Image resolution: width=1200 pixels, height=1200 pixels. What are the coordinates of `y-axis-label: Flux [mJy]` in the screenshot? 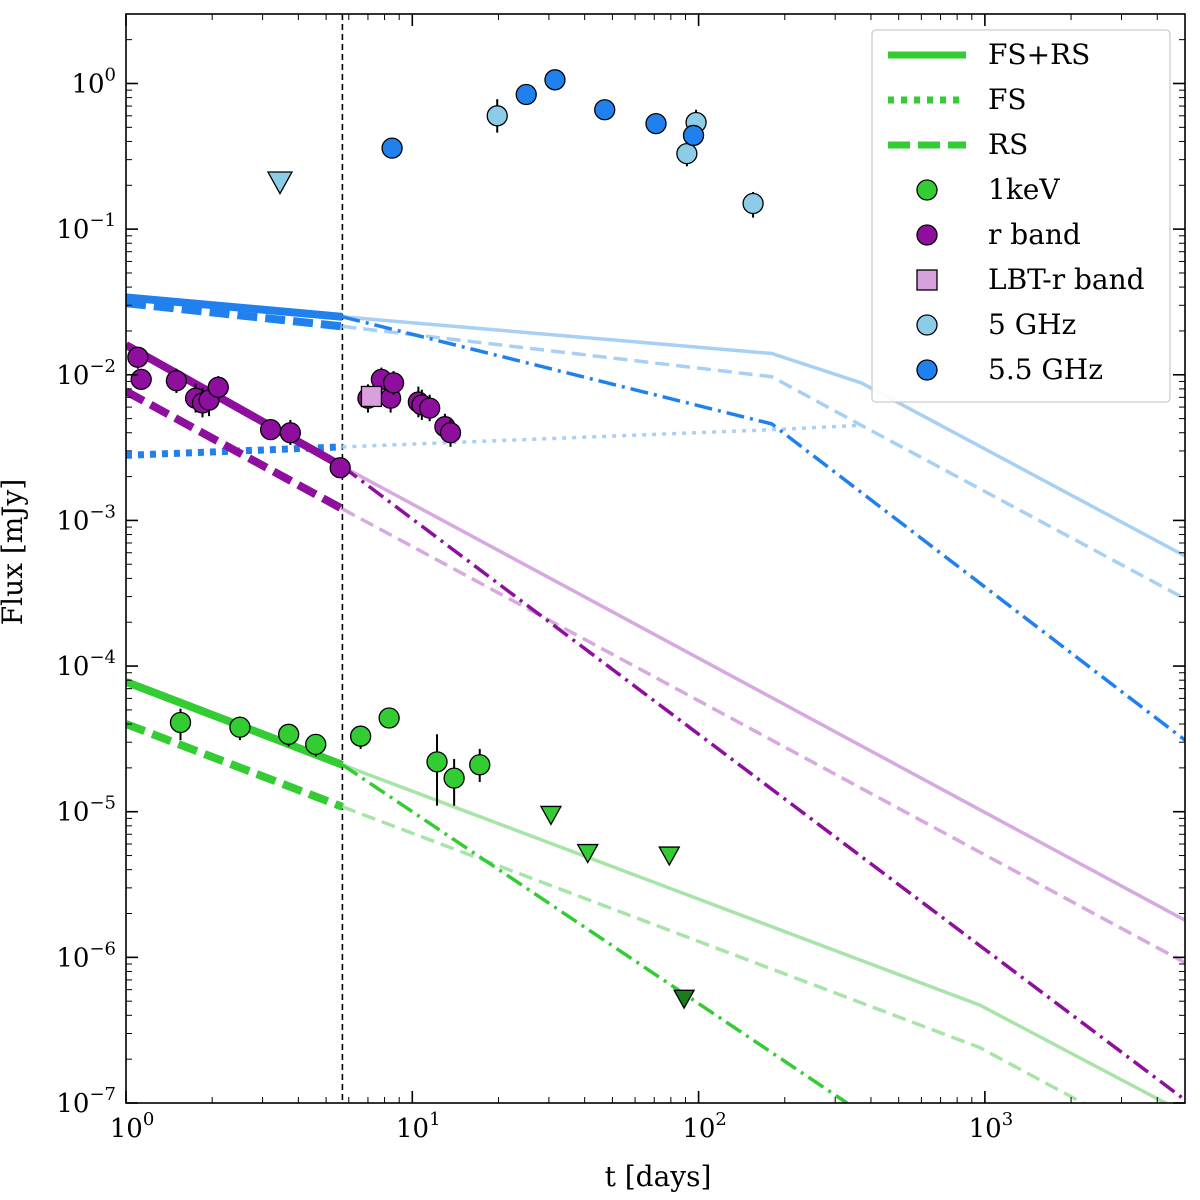 It's located at (14, 552).